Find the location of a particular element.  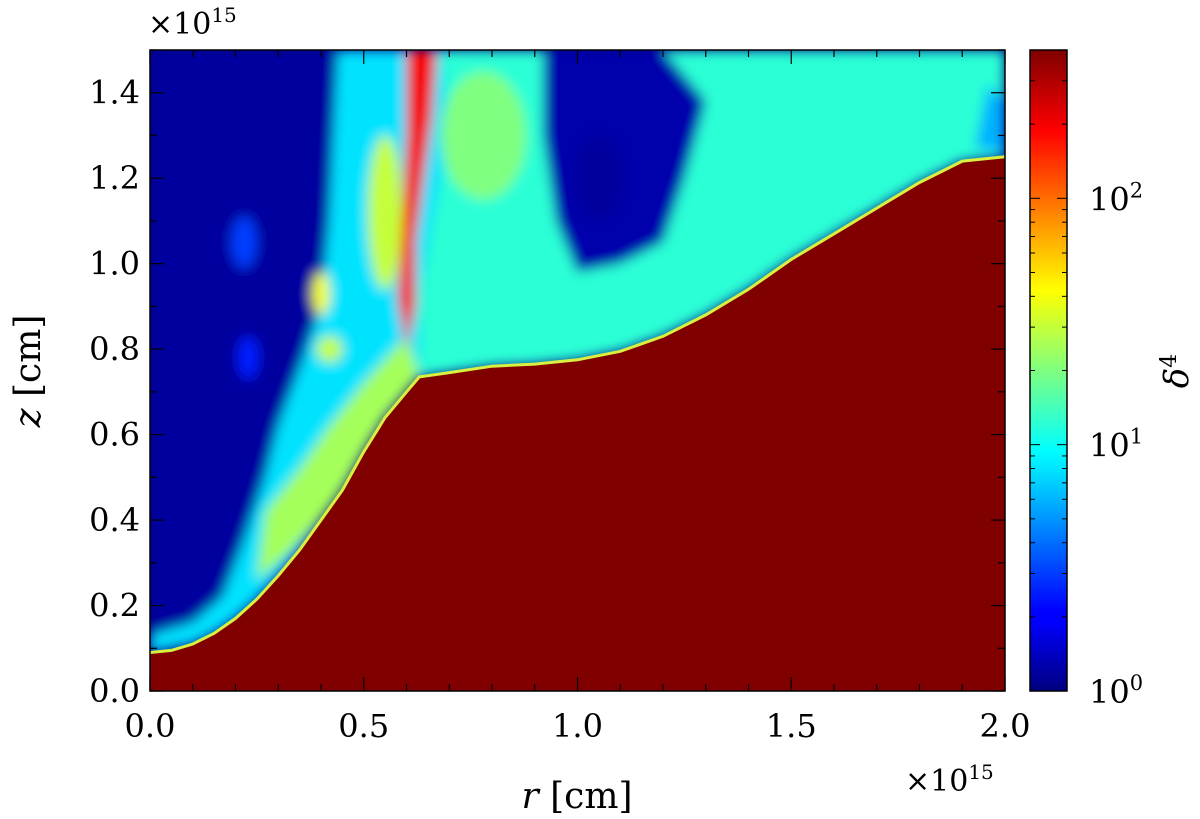

region-cavity is located at coordinates (624, 161).